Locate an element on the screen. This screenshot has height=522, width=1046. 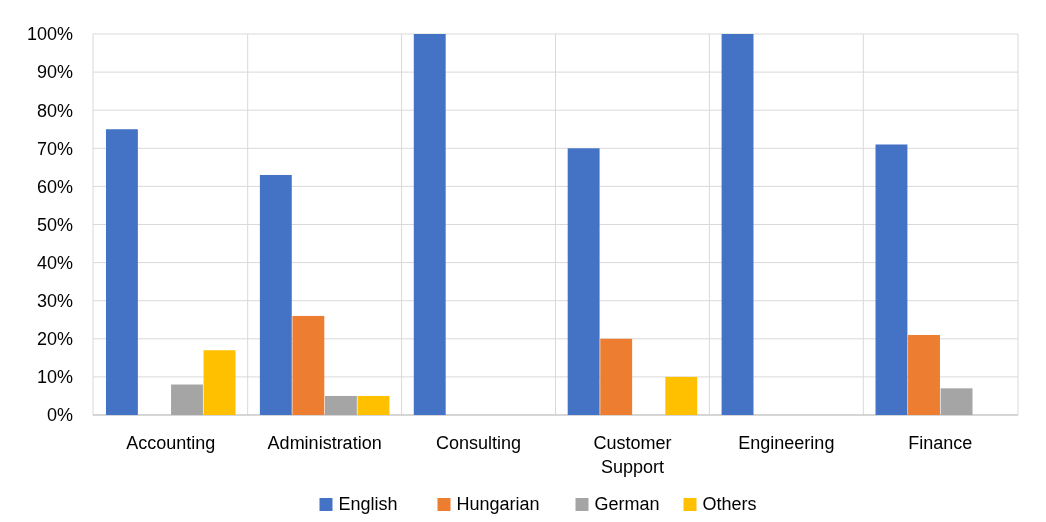
legend-label: Hungarian is located at coordinates (498, 504).